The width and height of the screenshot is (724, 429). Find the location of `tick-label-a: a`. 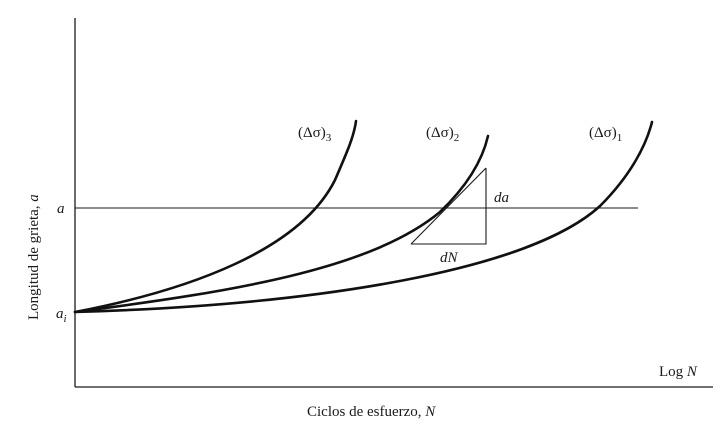

tick-label-a: a is located at coordinates (61, 209).